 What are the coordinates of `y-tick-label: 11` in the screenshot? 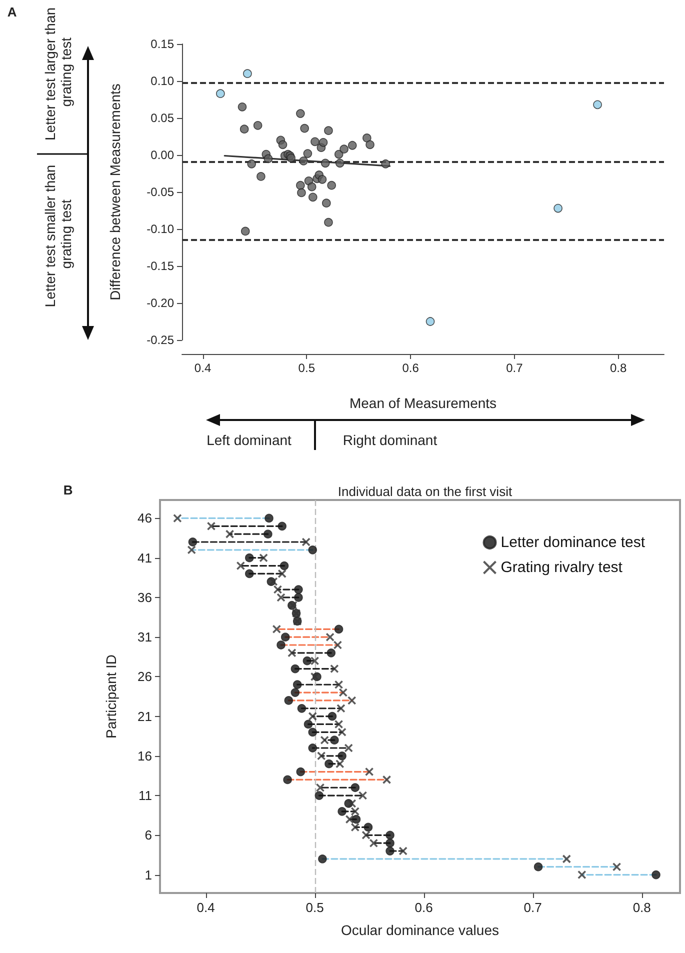 It's located at (145, 796).